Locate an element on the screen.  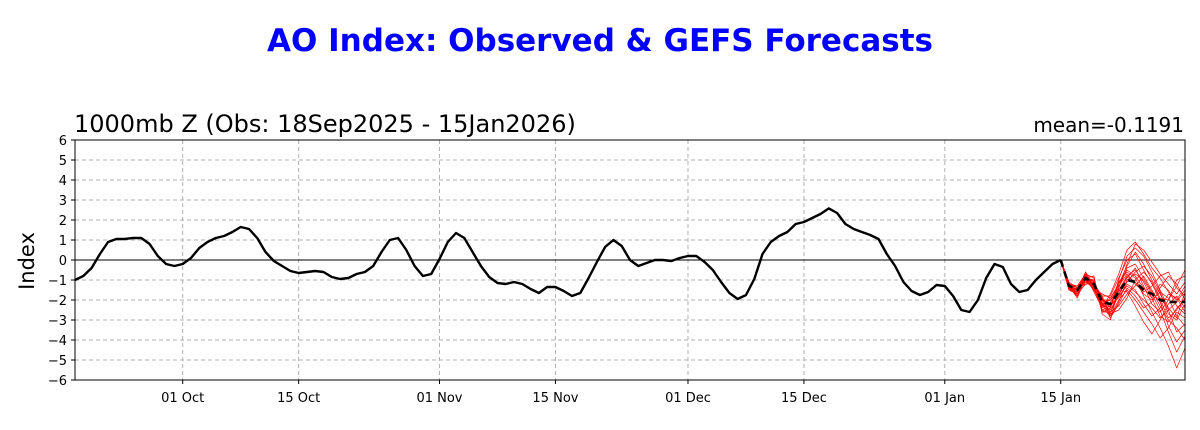
y-axis-label: Index is located at coordinates (27, 261).